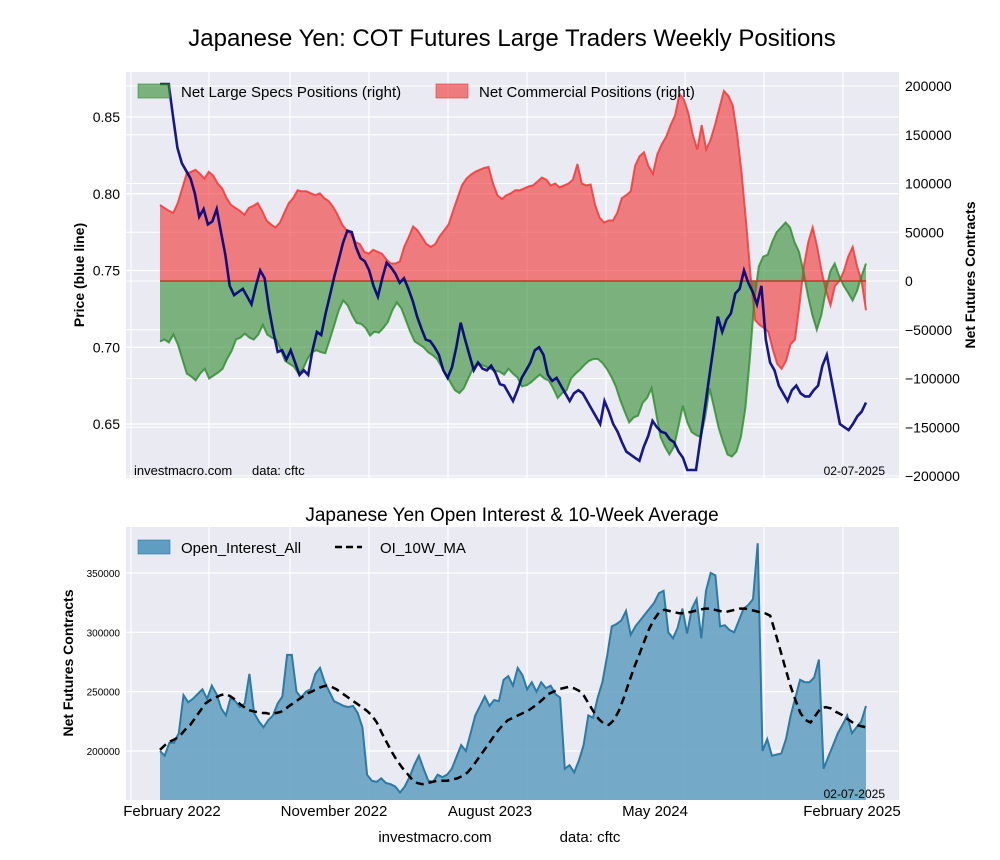  I want to click on left-tick-label: 0.70, so click(106, 347).